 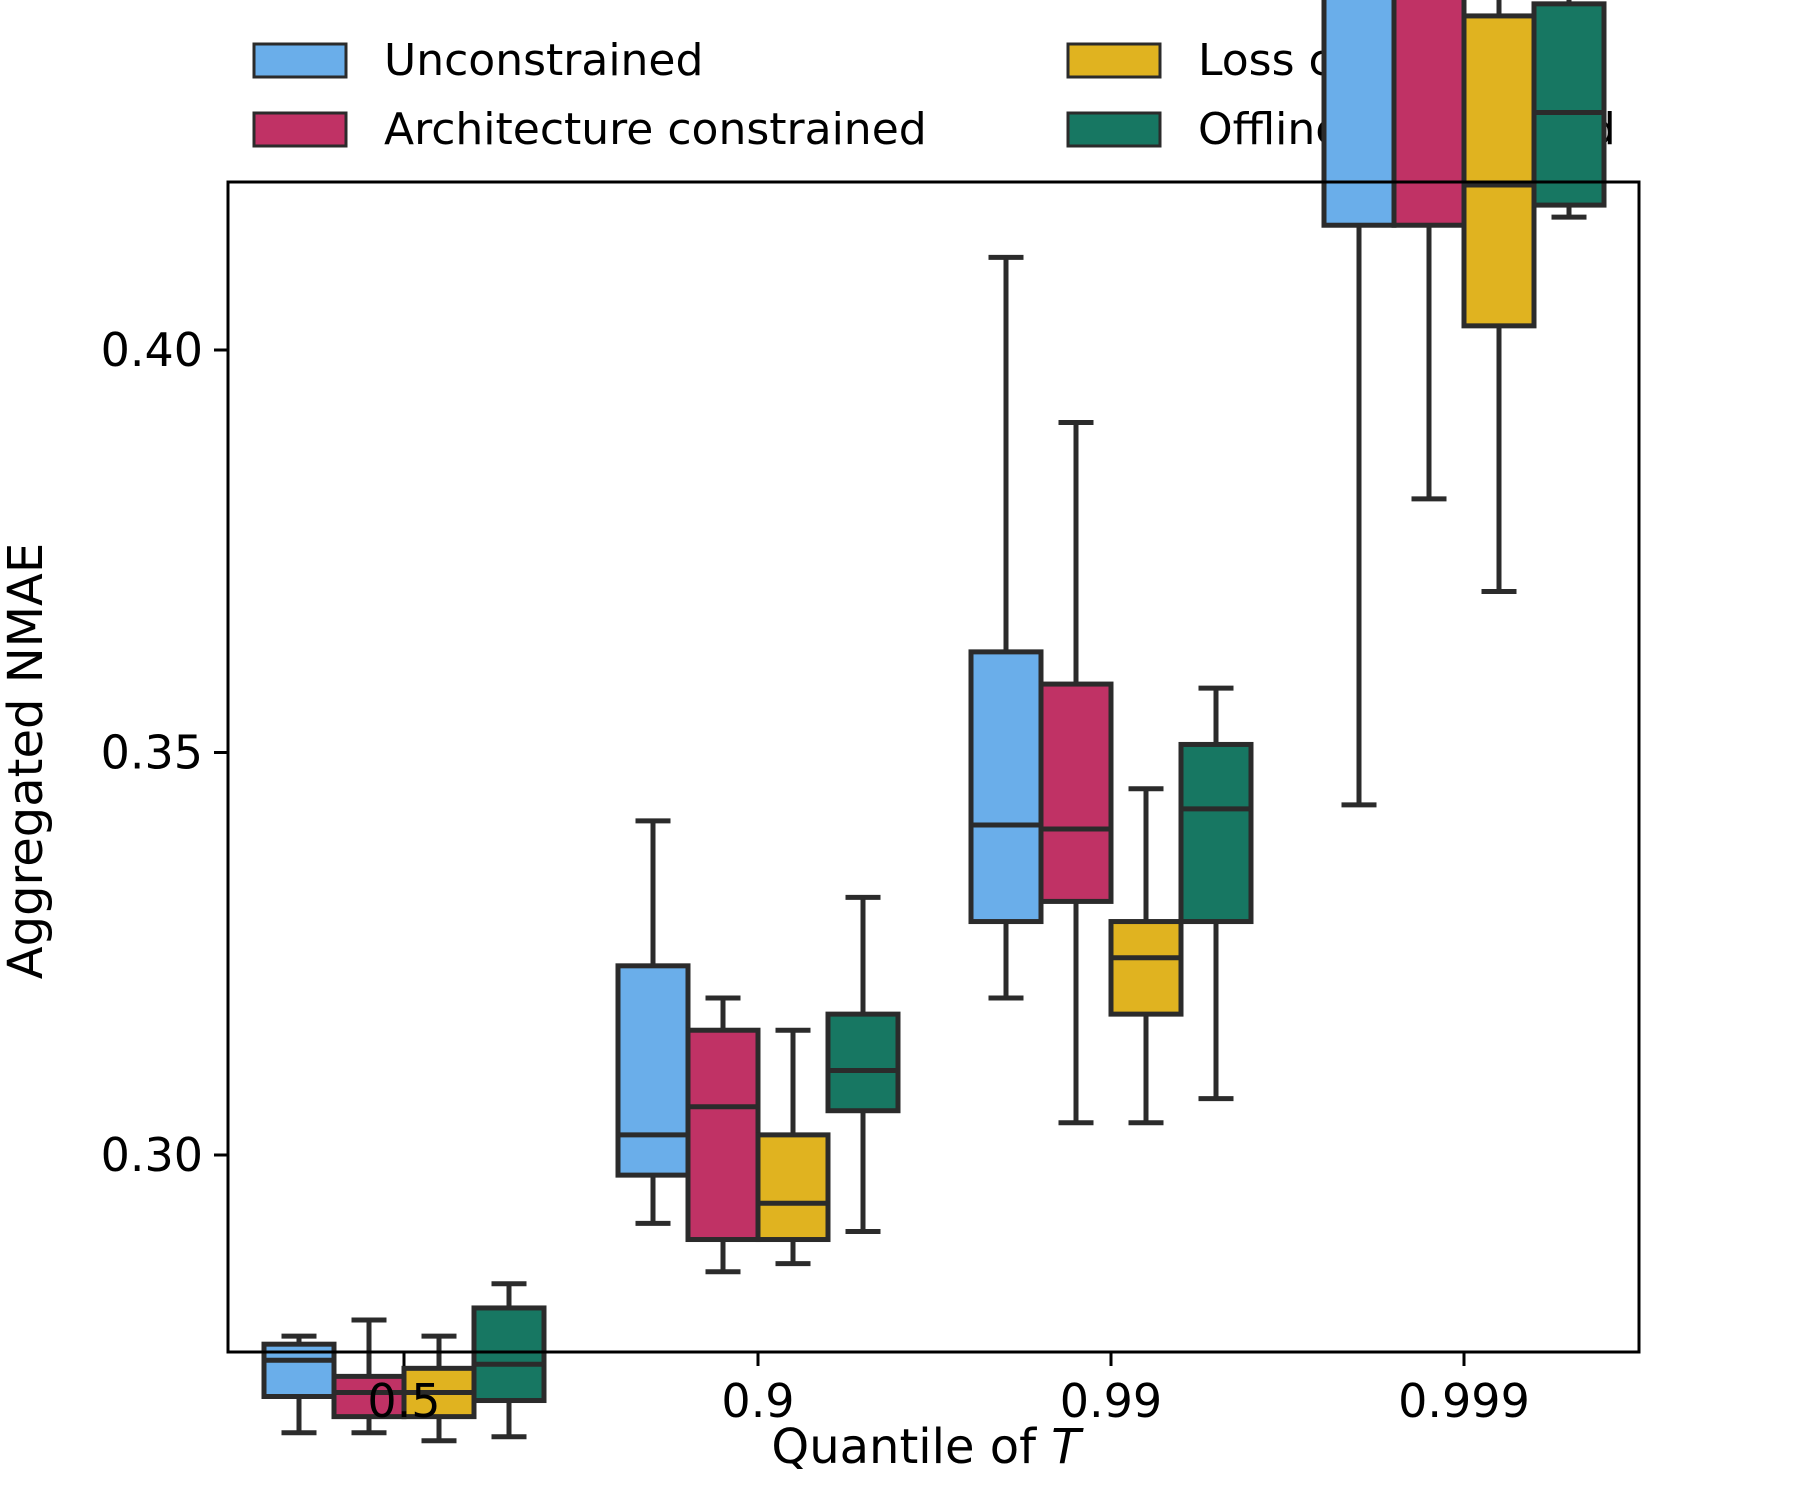 What do you see at coordinates (757, 1401) in the screenshot?
I see `x-tick-label: 0.9` at bounding box center [757, 1401].